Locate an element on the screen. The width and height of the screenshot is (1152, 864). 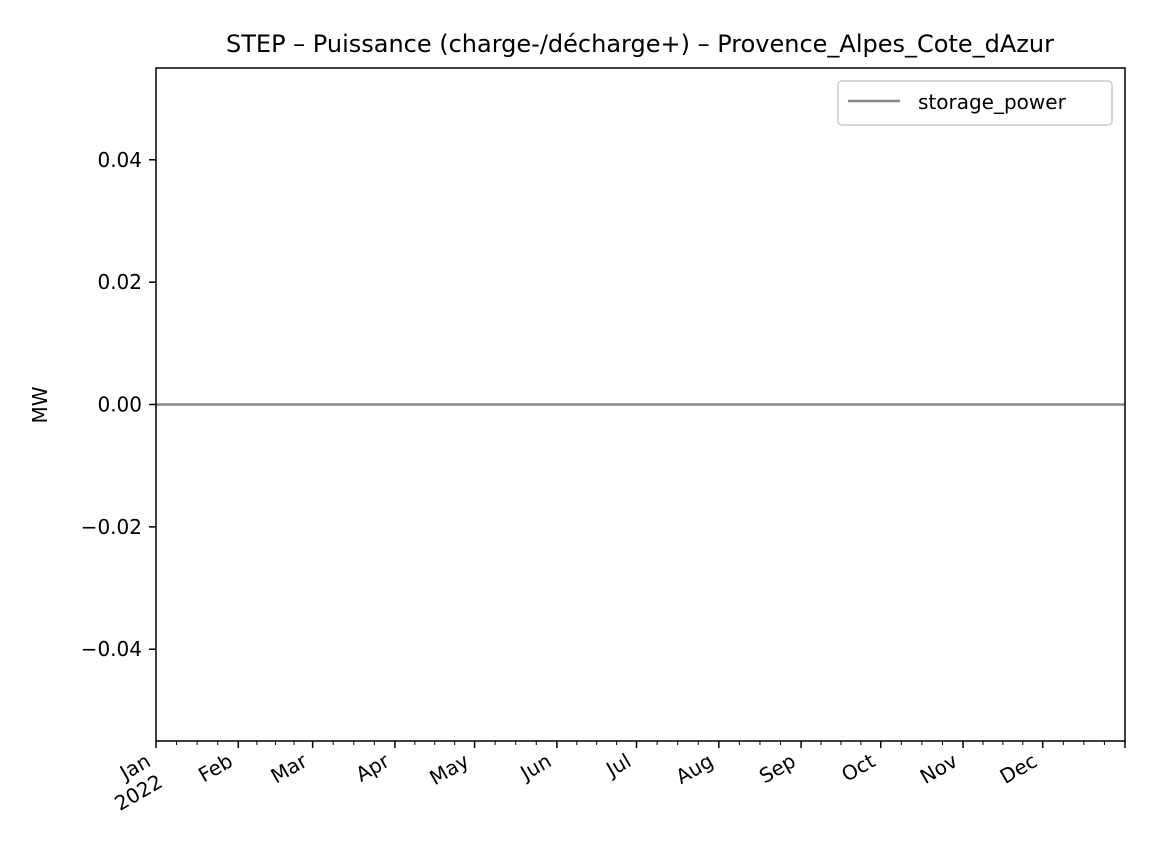
legend: storage_power is located at coordinates (975, 103).